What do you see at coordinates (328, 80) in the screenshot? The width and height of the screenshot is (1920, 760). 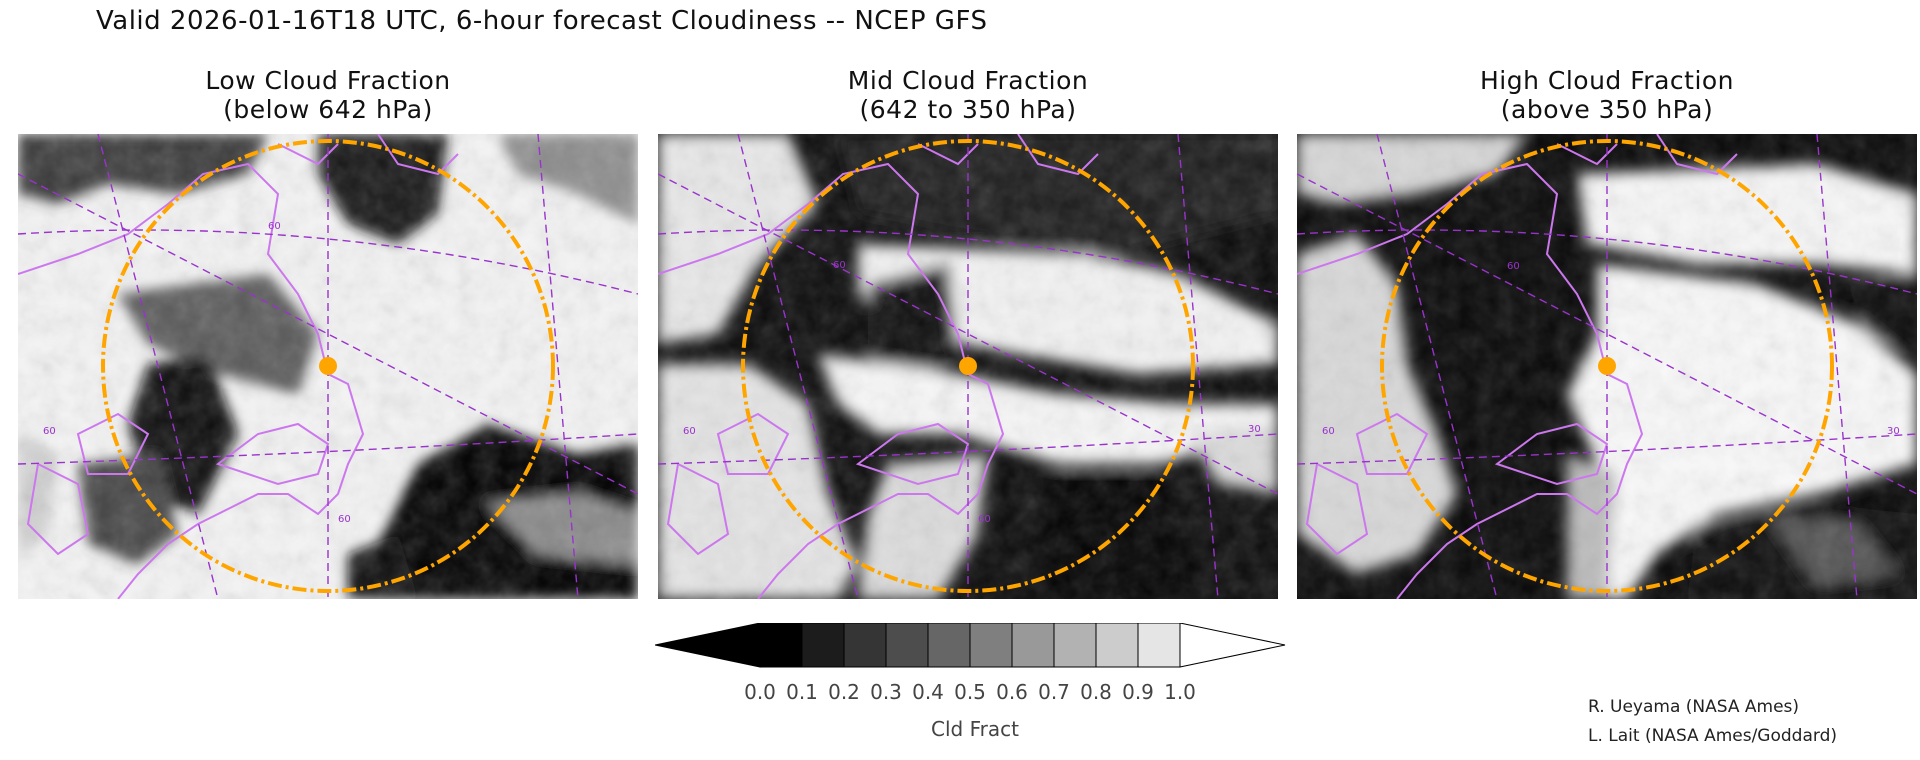 I see `panel-title-low-line1: Low Cloud Fraction` at bounding box center [328, 80].